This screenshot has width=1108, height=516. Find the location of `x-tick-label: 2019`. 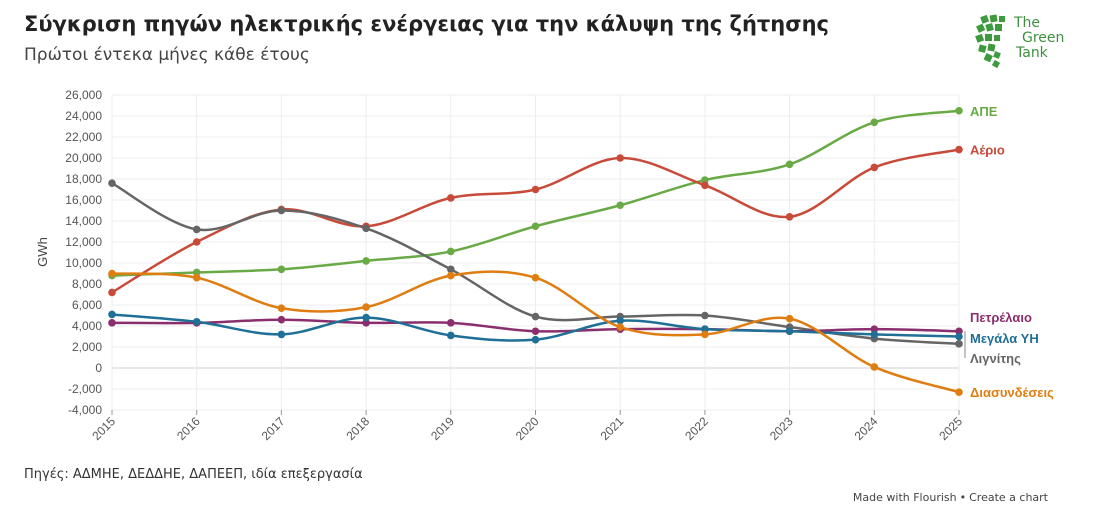

x-tick-label: 2019 is located at coordinates (442, 428).